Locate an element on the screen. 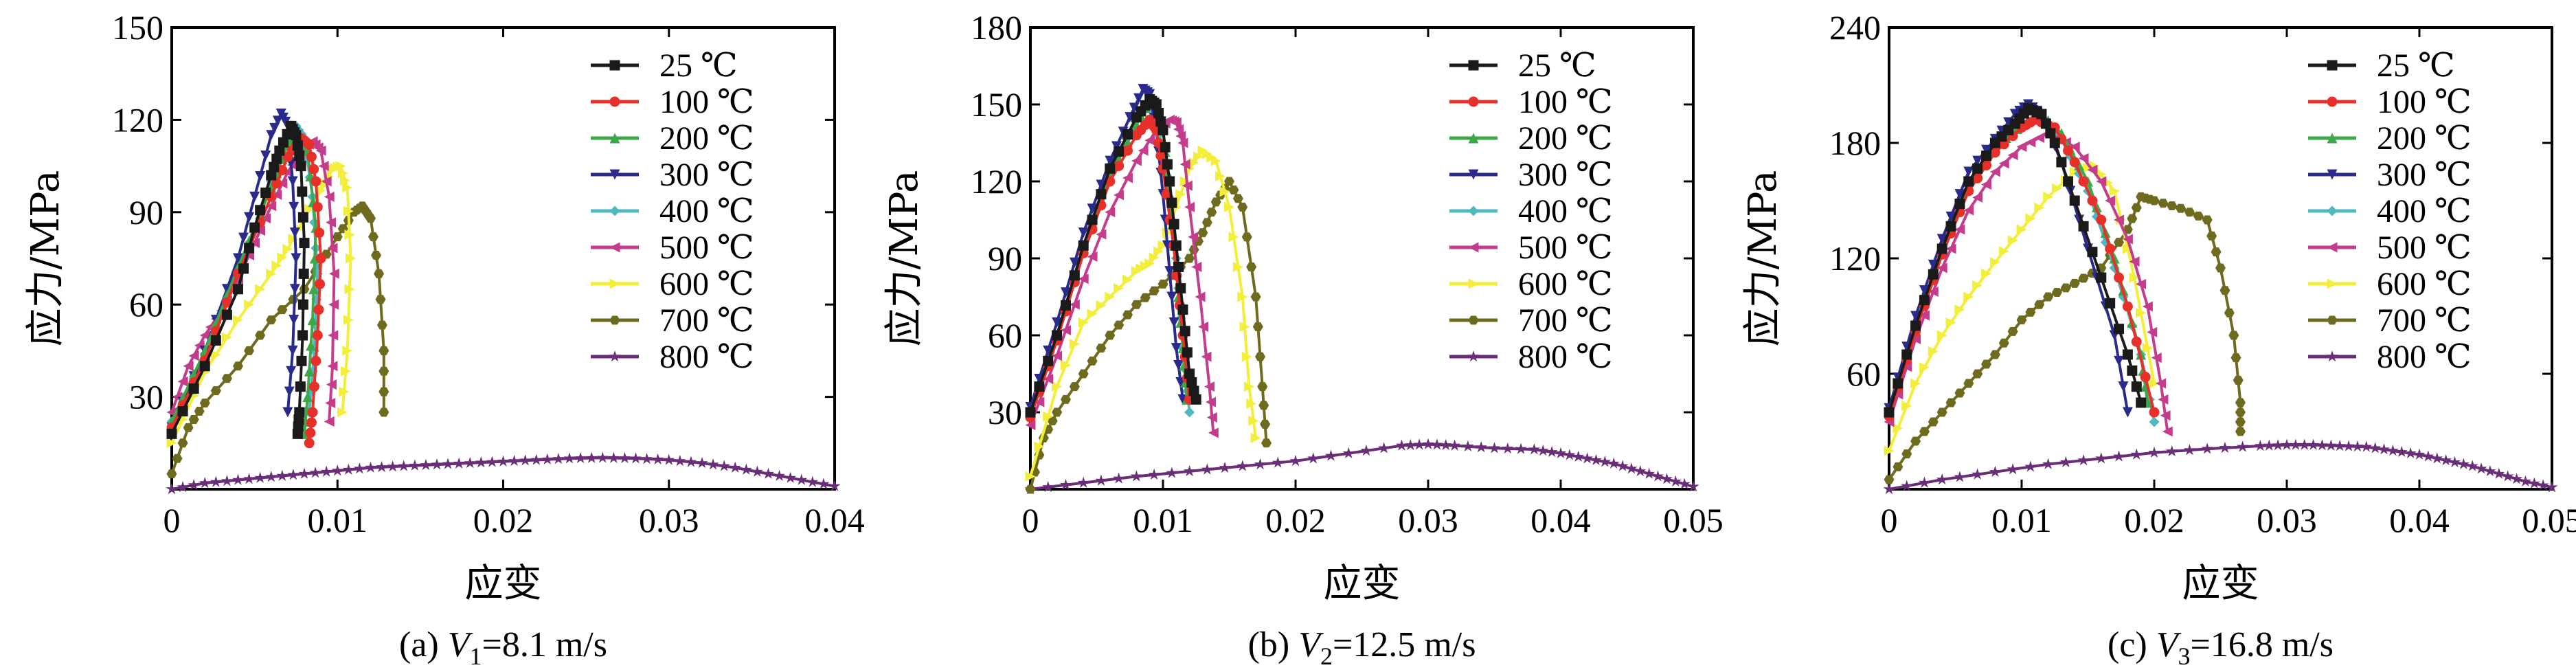  x-axis-title-c: 应变 is located at coordinates (2220, 583).